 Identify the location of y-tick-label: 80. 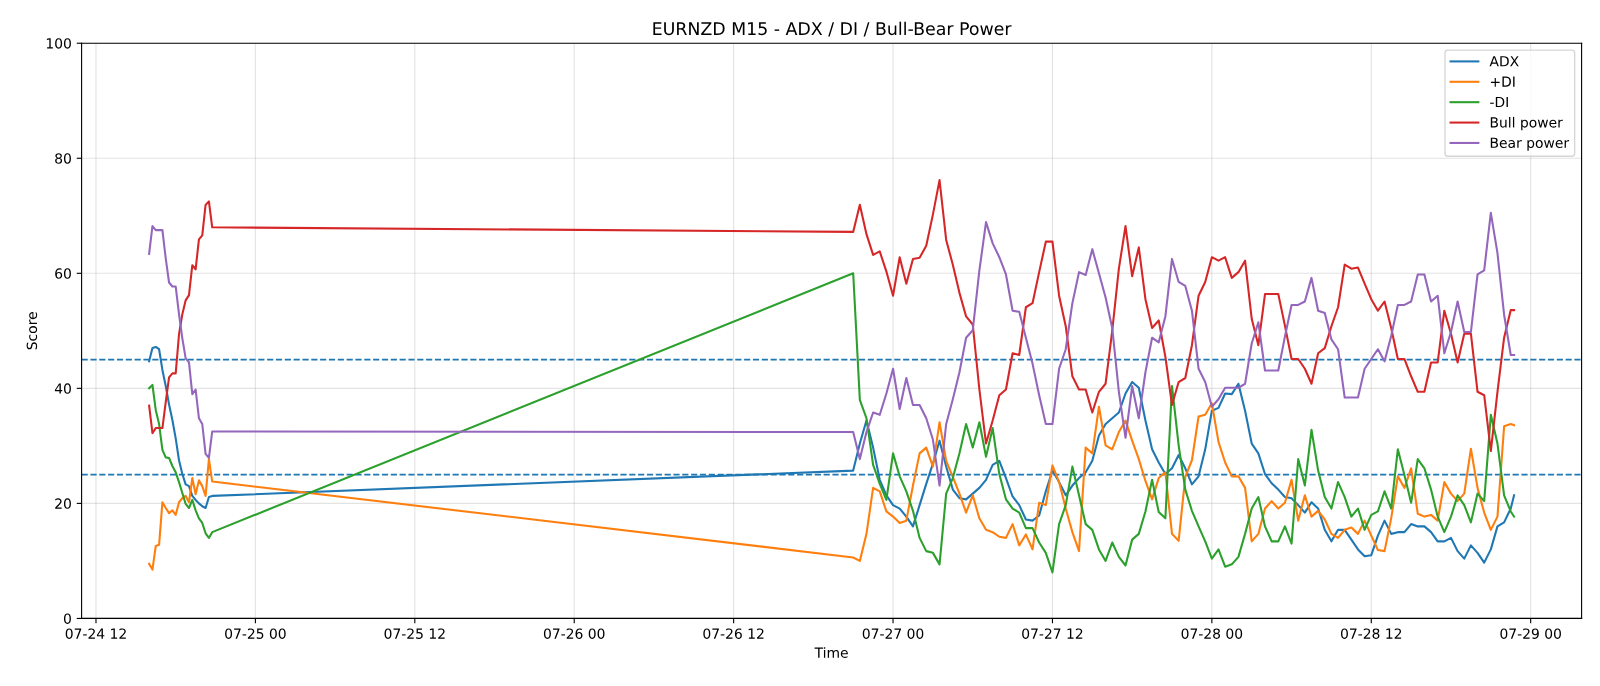
(63, 158).